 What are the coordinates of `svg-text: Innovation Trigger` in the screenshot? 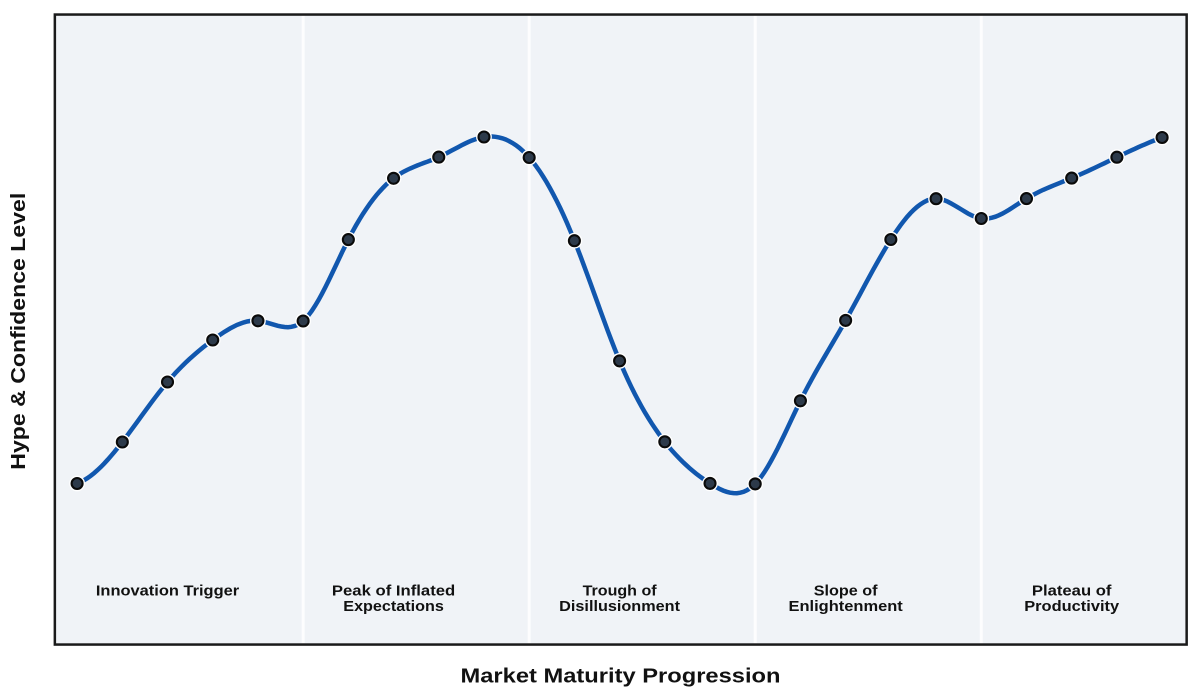 It's located at (168, 591).